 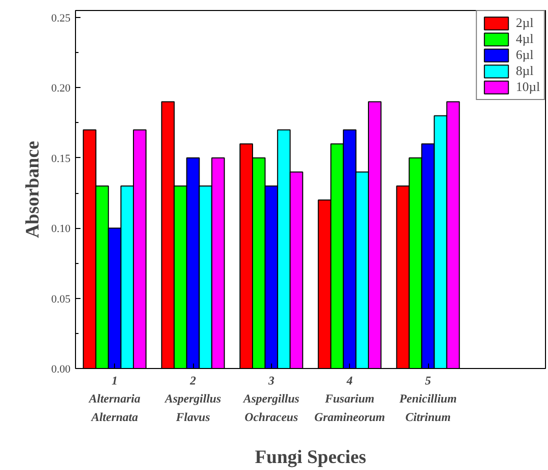 What do you see at coordinates (61, 88) in the screenshot?
I see `y-tick-label: 0.20` at bounding box center [61, 88].